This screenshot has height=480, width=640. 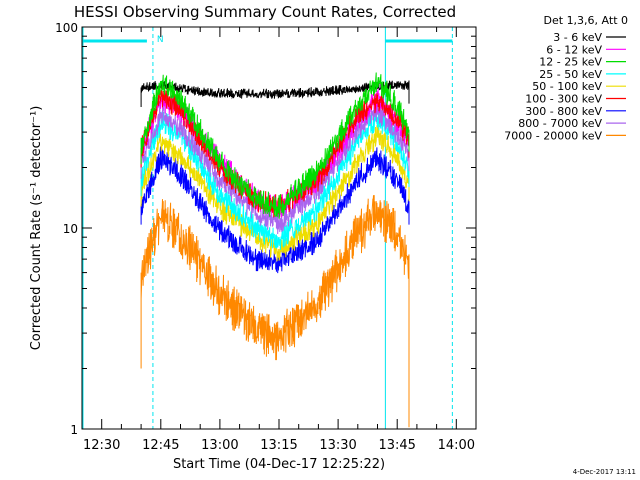 What do you see at coordinates (570, 74) in the screenshot?
I see `legend-label: 25 - 50 keV` at bounding box center [570, 74].